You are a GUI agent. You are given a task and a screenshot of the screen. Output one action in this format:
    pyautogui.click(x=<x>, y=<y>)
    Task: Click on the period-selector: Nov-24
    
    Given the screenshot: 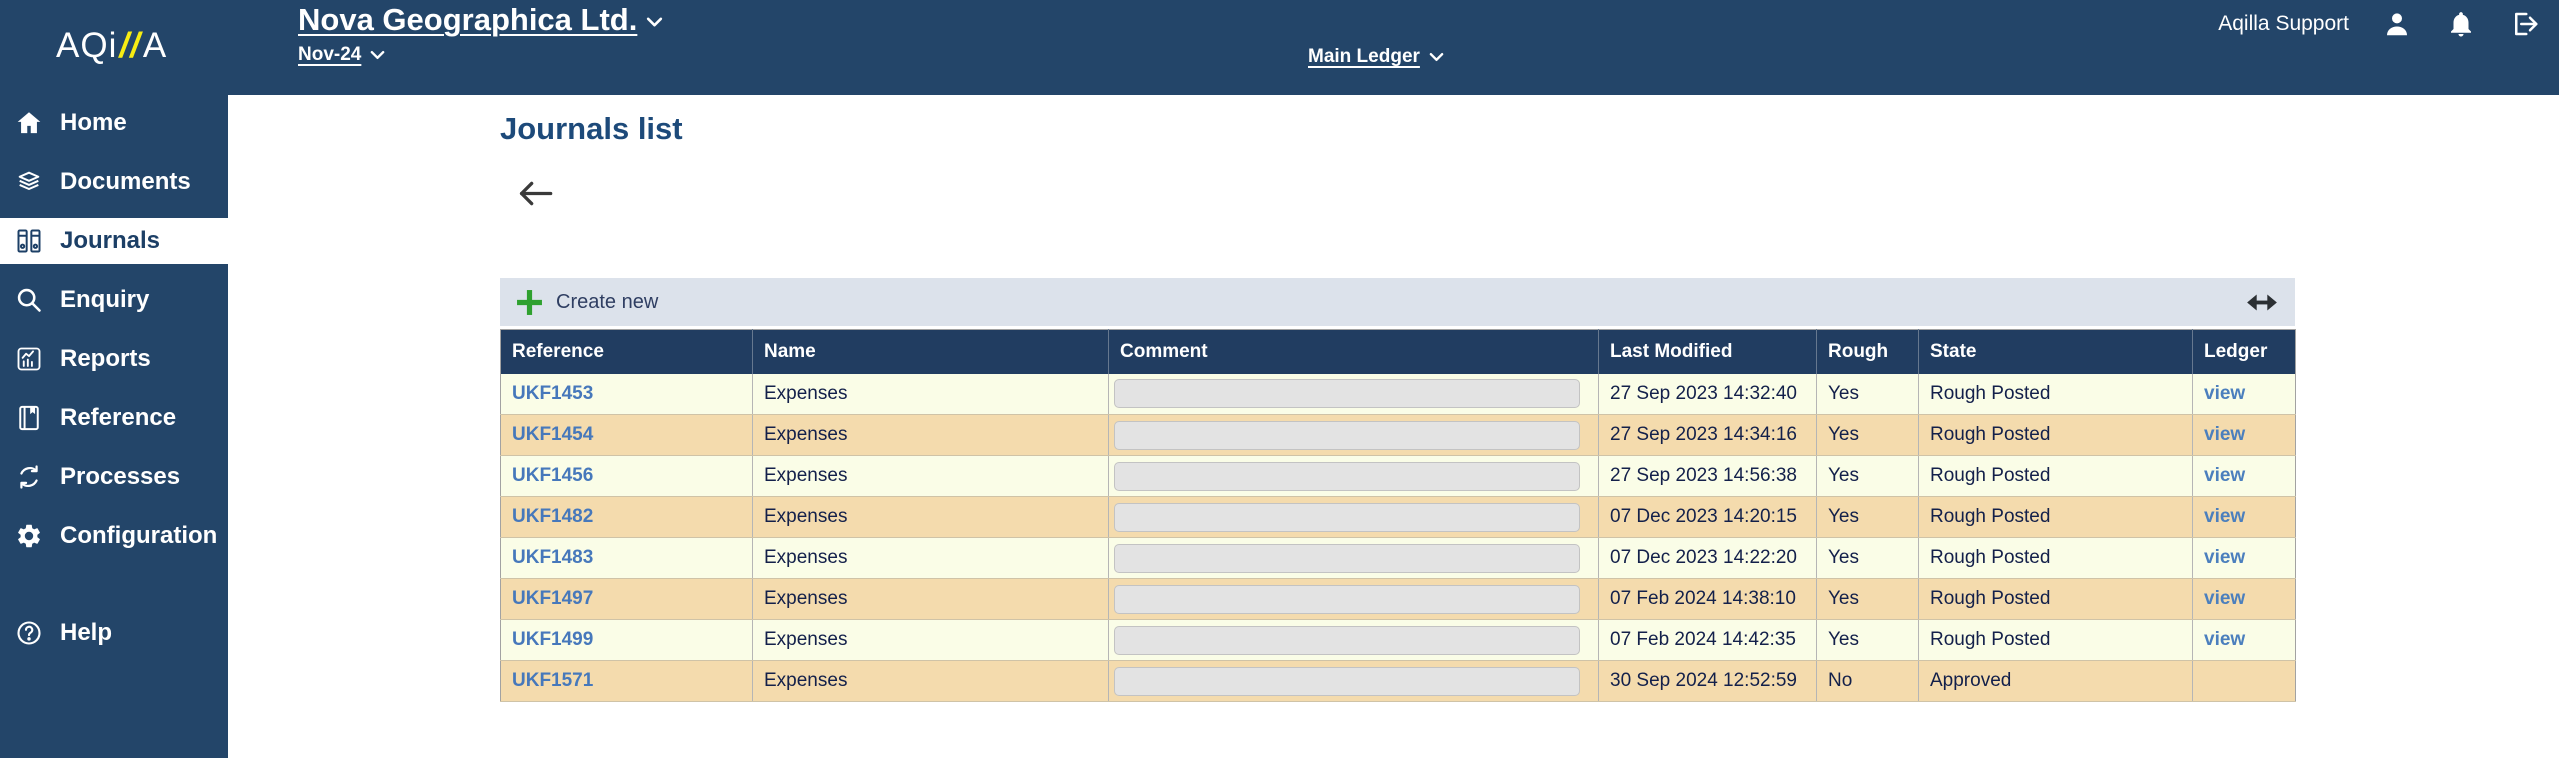 What is the action you would take?
    pyautogui.click(x=341, y=55)
    